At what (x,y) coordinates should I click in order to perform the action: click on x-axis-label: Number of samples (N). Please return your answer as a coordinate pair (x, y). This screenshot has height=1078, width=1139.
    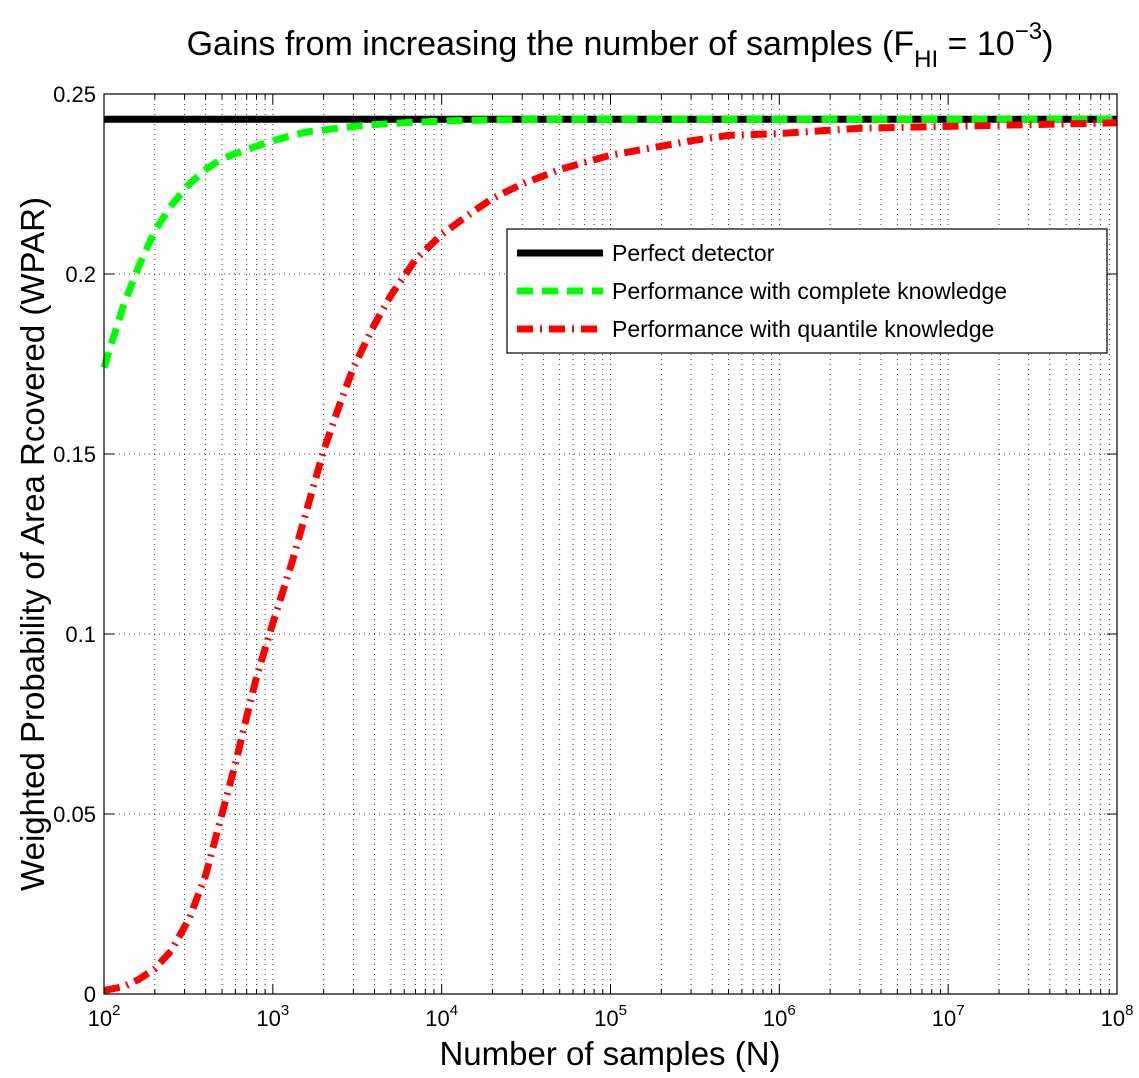
    Looking at the image, I should click on (609, 1053).